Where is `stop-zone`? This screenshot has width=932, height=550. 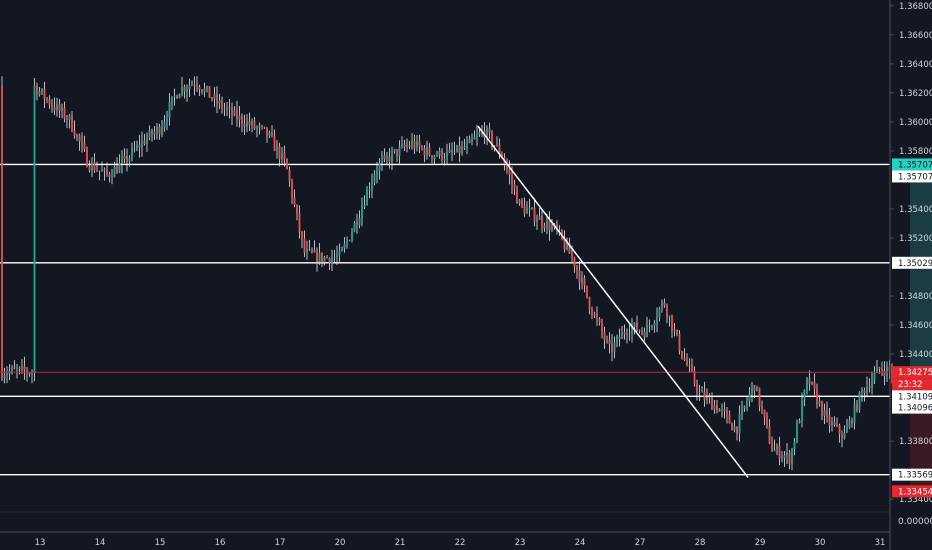
stop-zone is located at coordinates (921, 444).